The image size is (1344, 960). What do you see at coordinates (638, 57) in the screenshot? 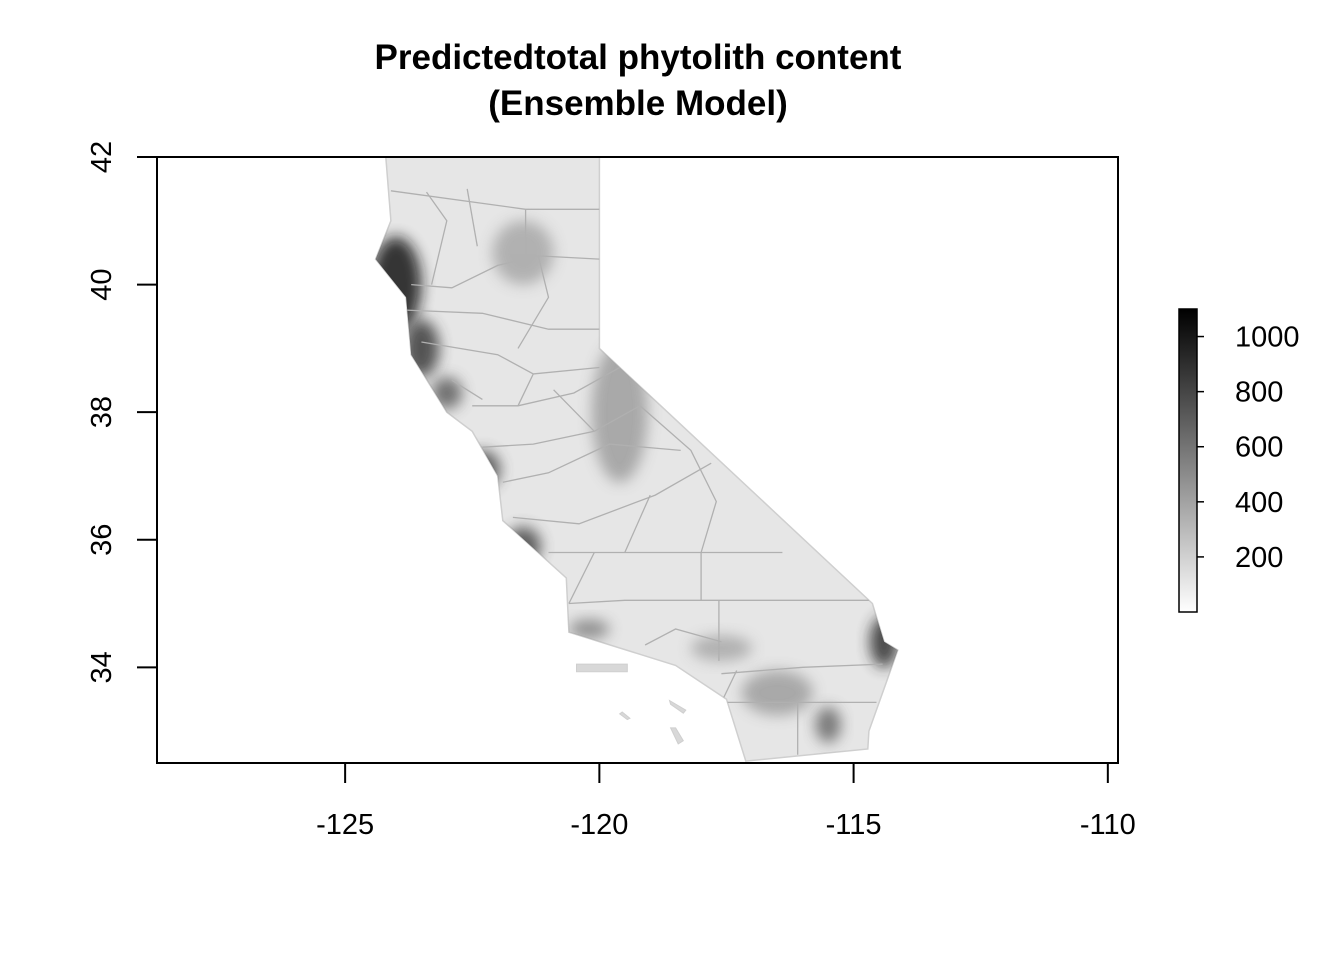
I see `map-title-line-1: Predictedtotal phytolith content` at bounding box center [638, 57].